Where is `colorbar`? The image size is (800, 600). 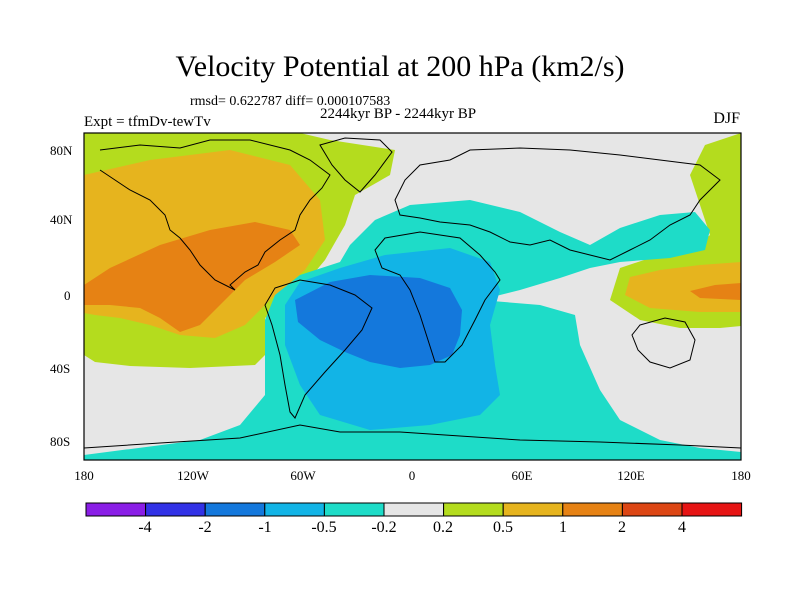
colorbar is located at coordinates (414, 509).